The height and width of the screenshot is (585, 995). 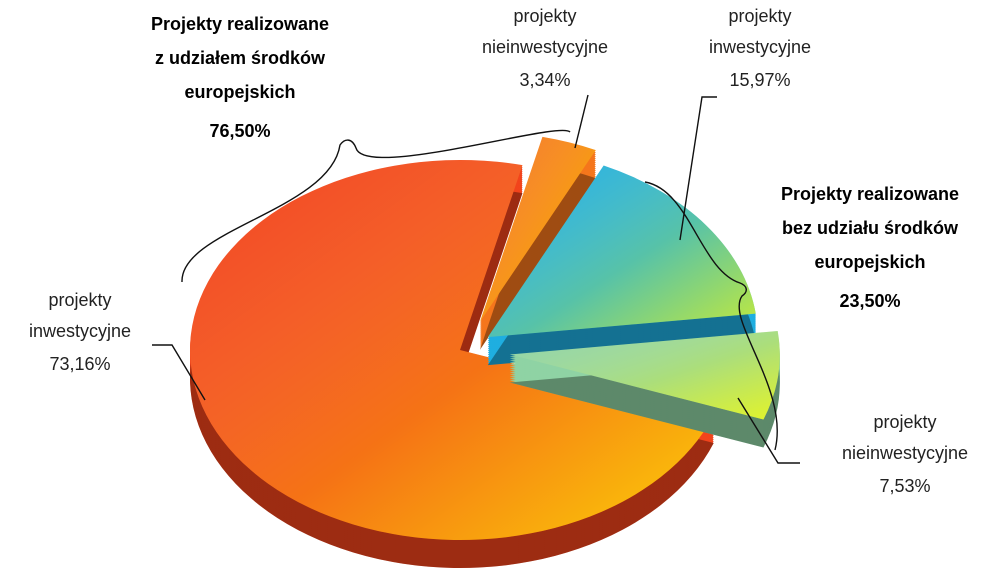 I want to click on slice-value-label: 3,34%, so click(x=544, y=80).